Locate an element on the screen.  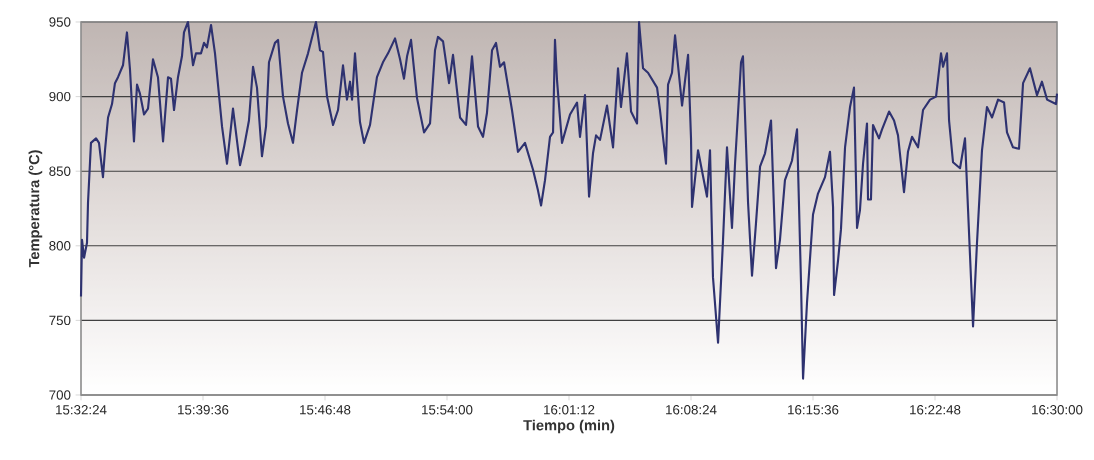
x-tick-label: 16:08:24 is located at coordinates (691, 410).